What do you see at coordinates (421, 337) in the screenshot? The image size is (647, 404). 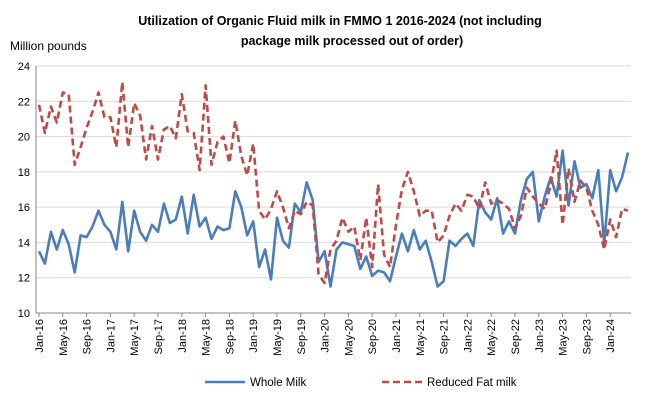 I see `x-tick-label: May-21` at bounding box center [421, 337].